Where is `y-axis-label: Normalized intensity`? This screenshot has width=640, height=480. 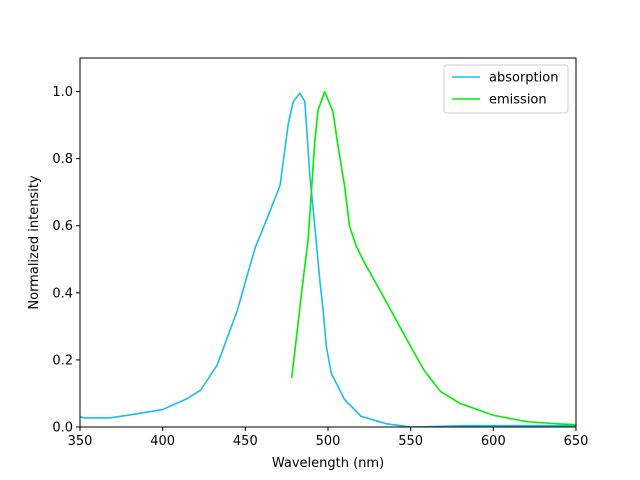
y-axis-label: Normalized intensity is located at coordinates (34, 242).